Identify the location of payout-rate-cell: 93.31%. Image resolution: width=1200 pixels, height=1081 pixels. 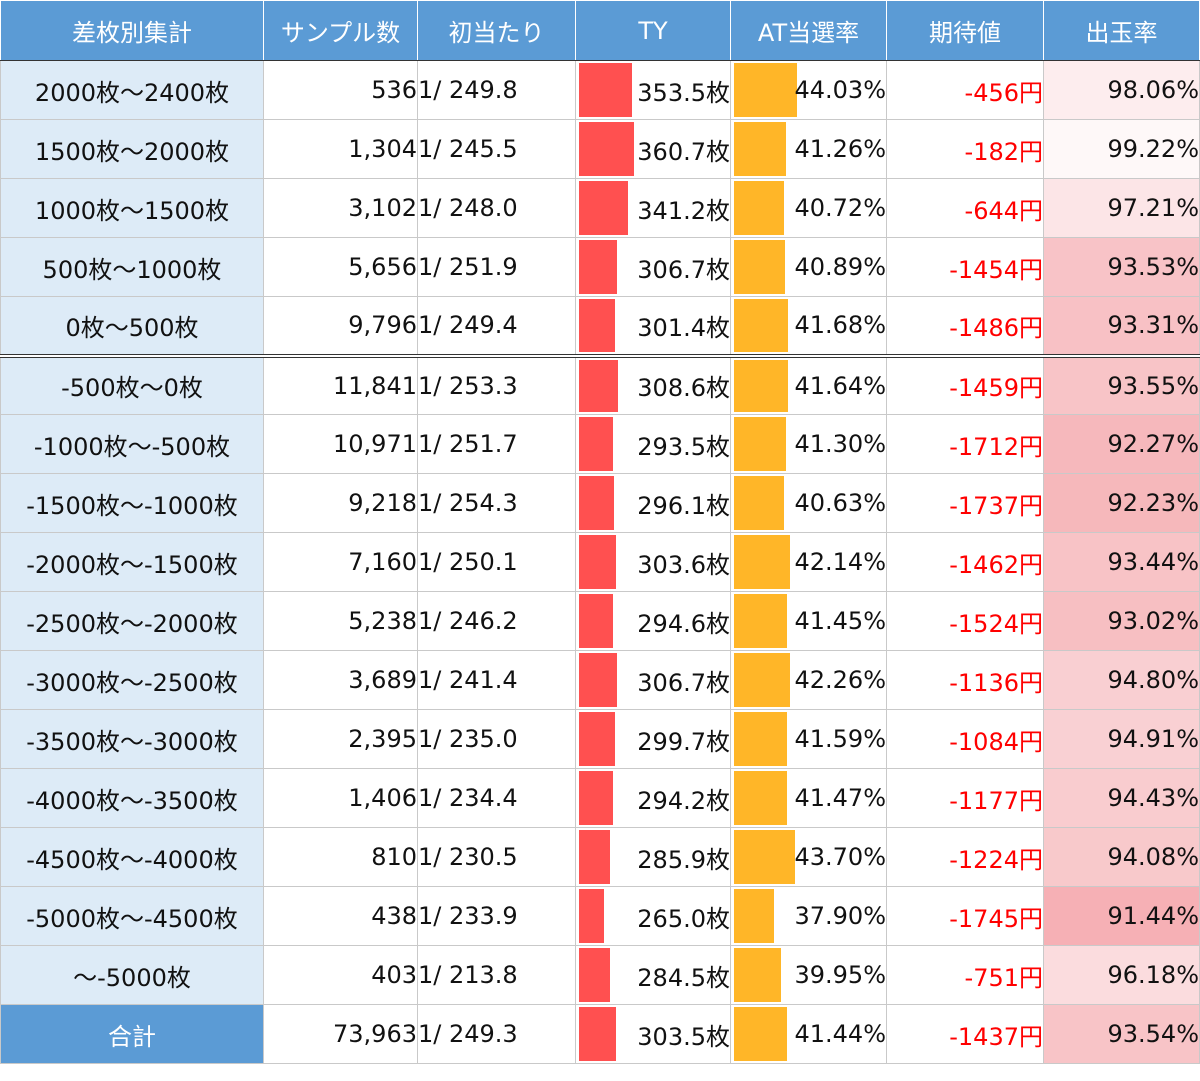
(1121, 326).